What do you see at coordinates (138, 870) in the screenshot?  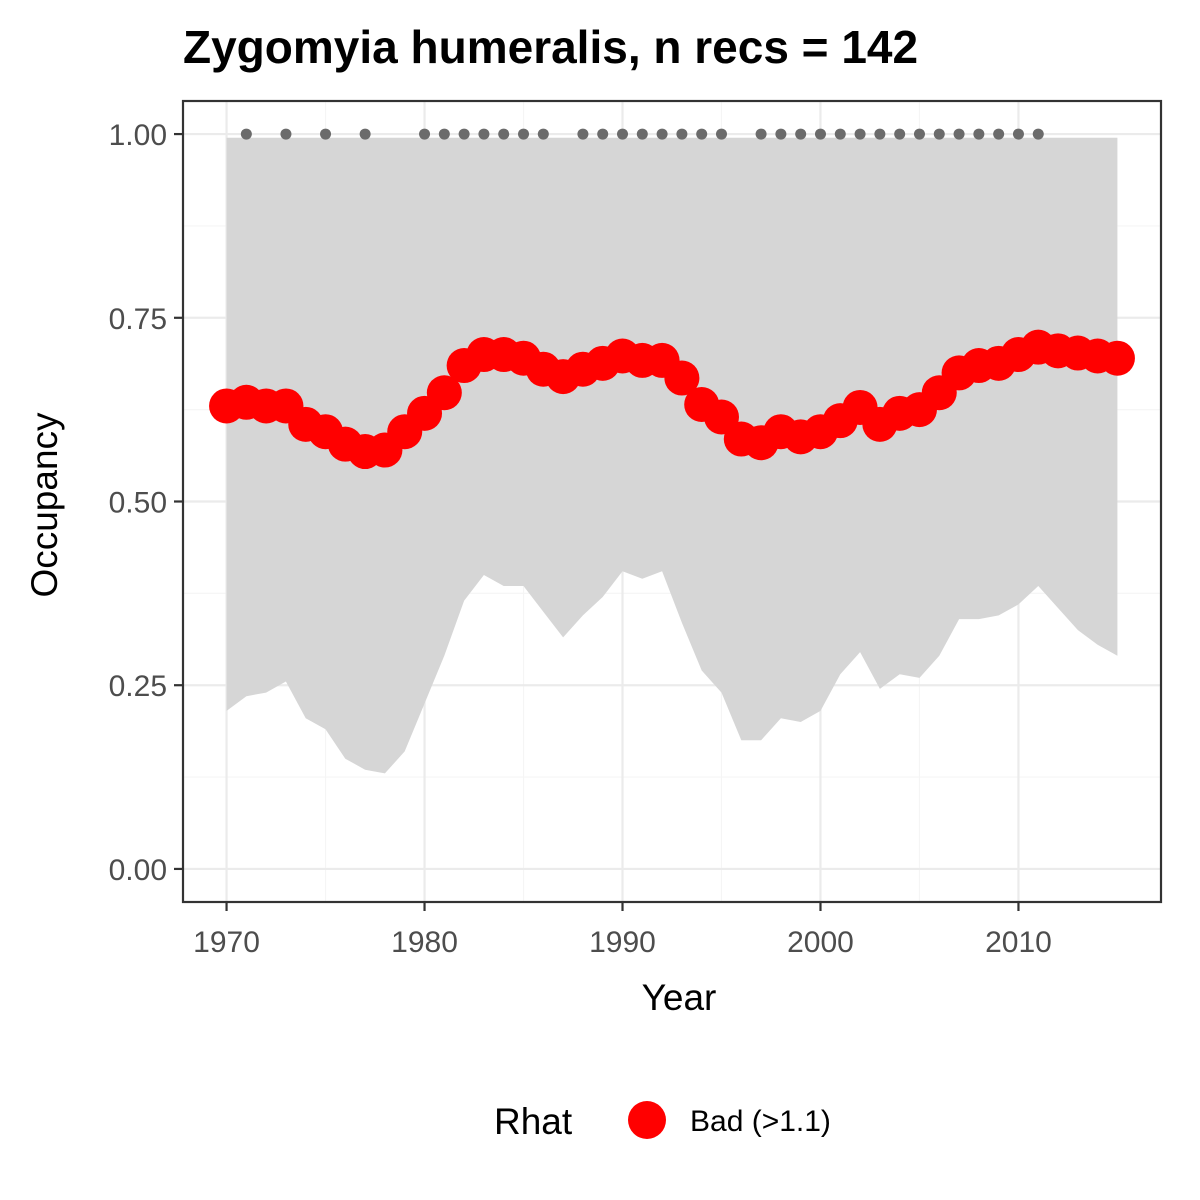 I see `y-tick-label: 0.00` at bounding box center [138, 870].